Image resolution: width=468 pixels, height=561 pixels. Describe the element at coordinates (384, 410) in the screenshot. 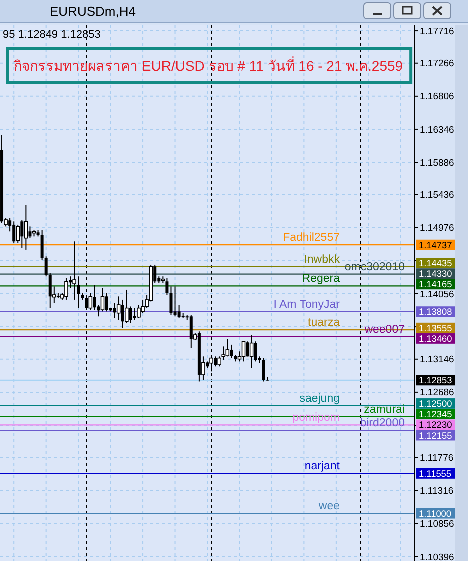

I see `ref-line-label: zamurai` at that location.